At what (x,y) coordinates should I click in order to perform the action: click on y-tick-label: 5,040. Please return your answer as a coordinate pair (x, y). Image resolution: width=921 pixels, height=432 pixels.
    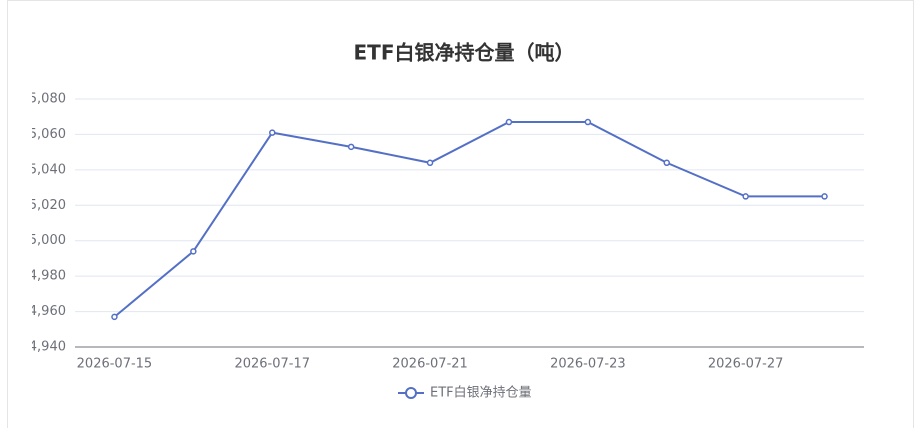
    Looking at the image, I should click on (47, 169).